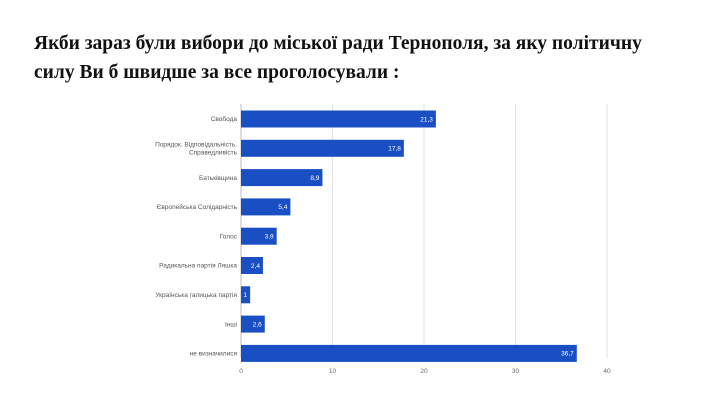 Image resolution: width=712 pixels, height=400 pixels. What do you see at coordinates (231, 324) in the screenshot?
I see `category-label: Інші` at bounding box center [231, 324].